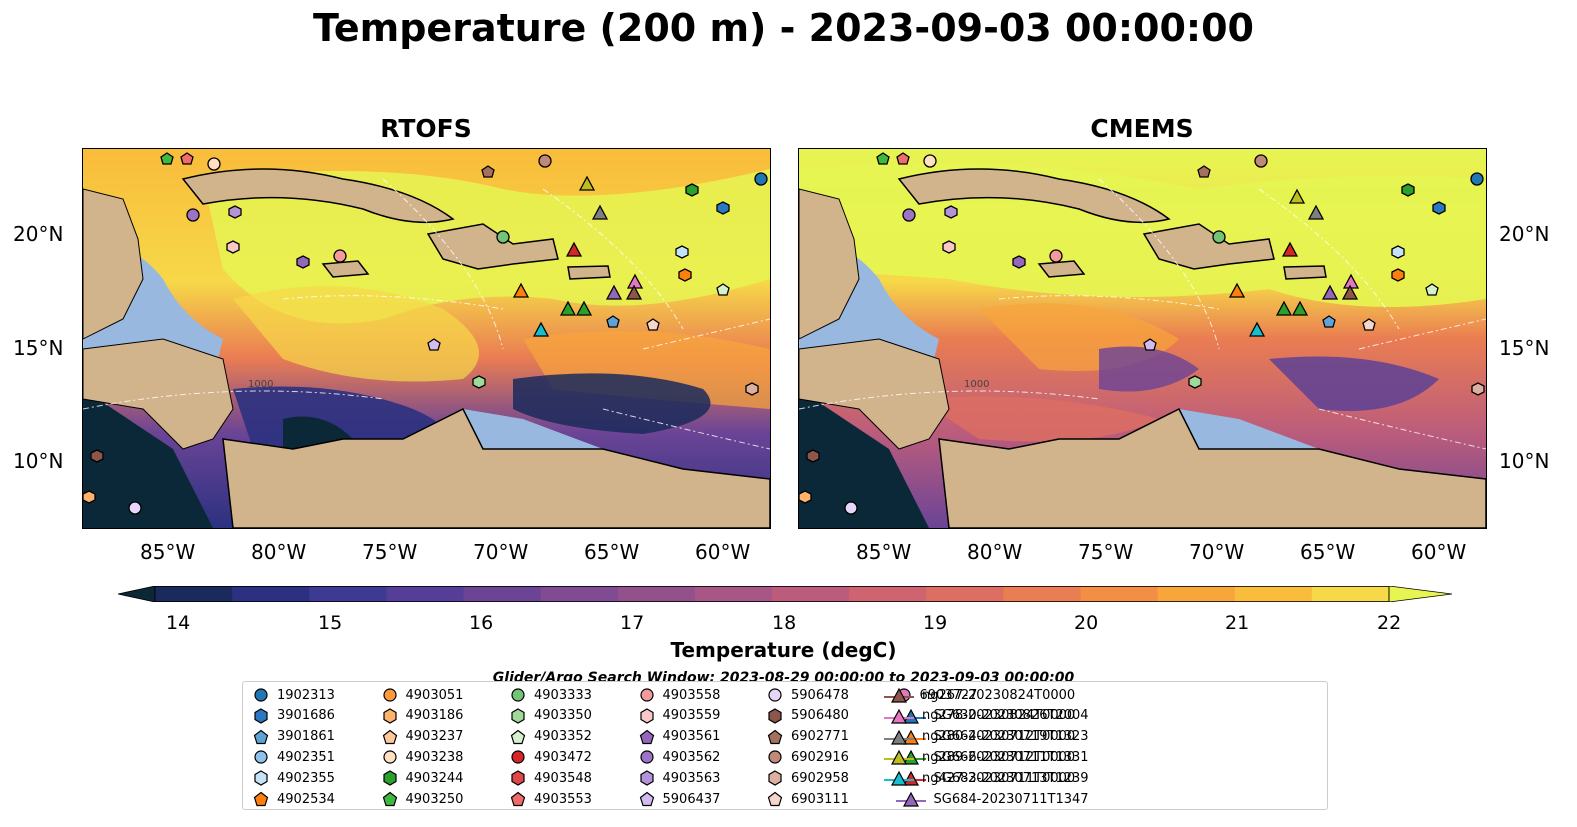 The width and height of the screenshot is (1577, 827). Describe the element at coordinates (679, 778) in the screenshot. I see `legend-item: 4903563` at that location.